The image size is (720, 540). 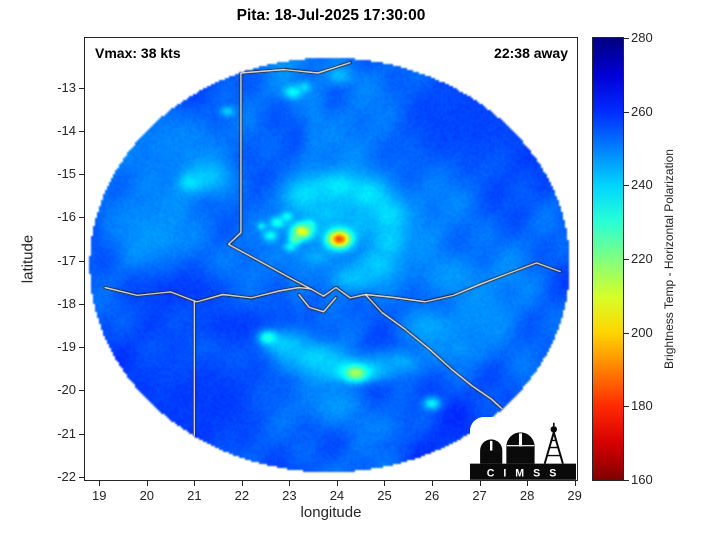 I want to click on colorbar, so click(x=608, y=259).